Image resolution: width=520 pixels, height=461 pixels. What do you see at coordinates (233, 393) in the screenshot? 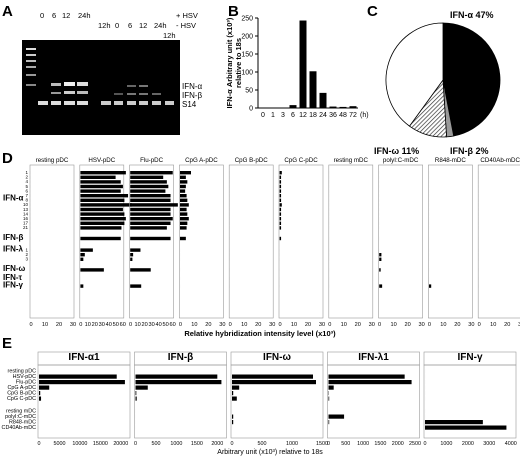
I see `e-bar-3-cpg-b-pdc` at bounding box center [233, 393].